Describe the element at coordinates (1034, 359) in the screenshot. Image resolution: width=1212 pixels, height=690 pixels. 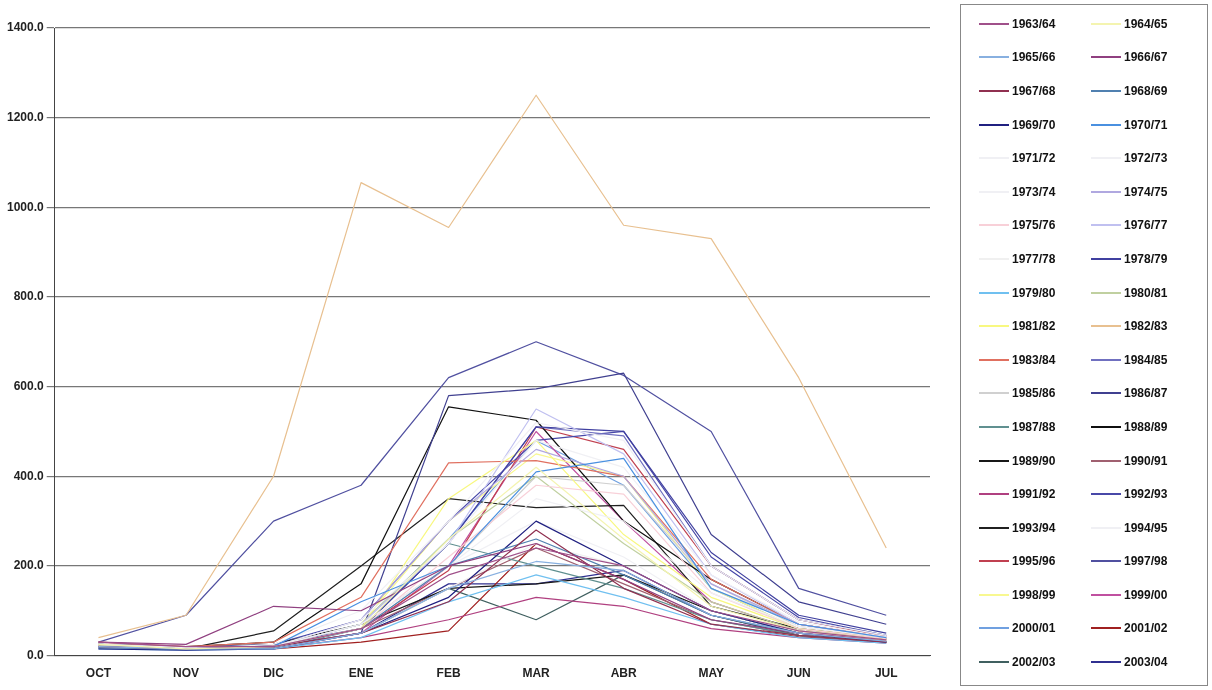
I see `legend-label: 1983/84` at that location.